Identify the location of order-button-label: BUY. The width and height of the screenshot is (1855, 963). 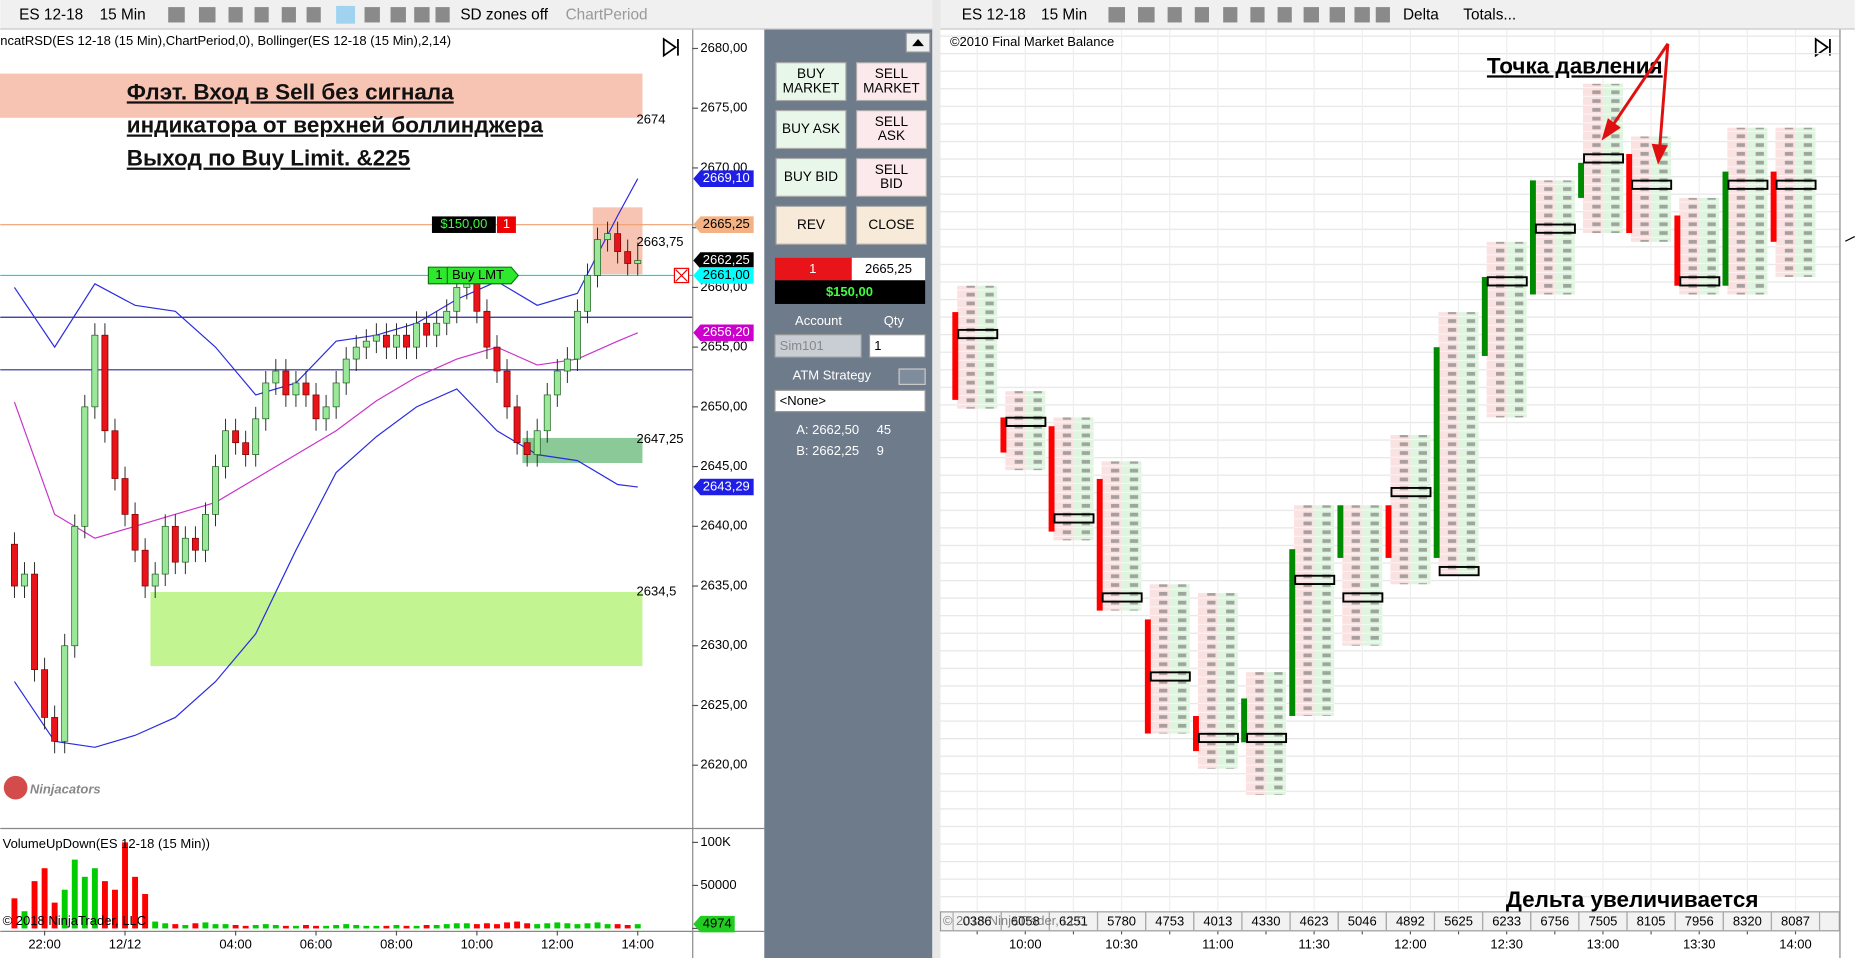
(811, 73).